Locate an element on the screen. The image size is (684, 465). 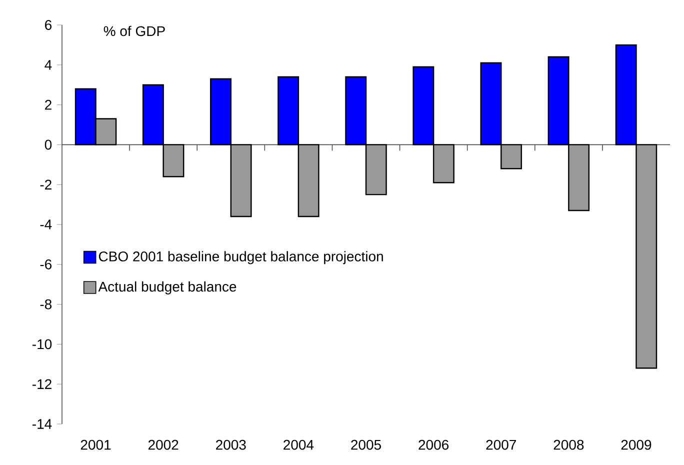
y-tick-label: -14 is located at coordinates (42, 424).